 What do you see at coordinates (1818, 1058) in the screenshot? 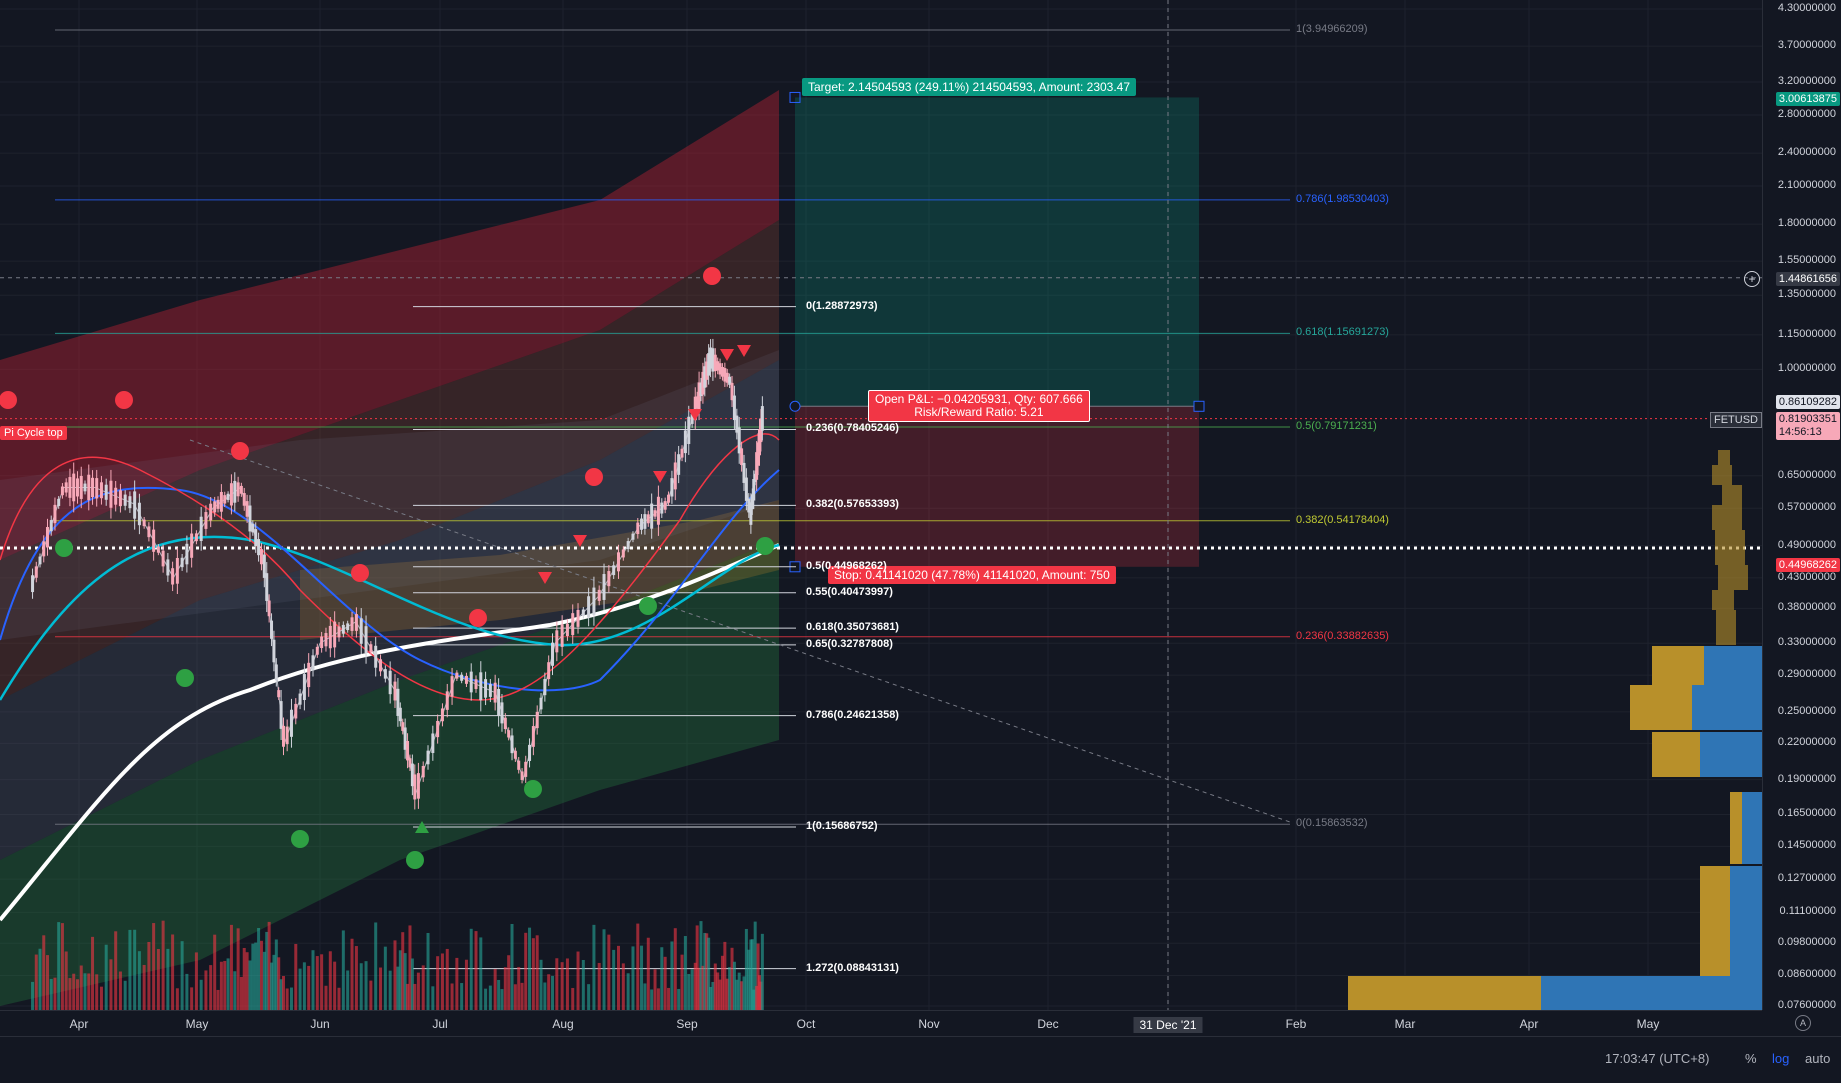
I see `auto-scale-toggle: auto` at bounding box center [1818, 1058].